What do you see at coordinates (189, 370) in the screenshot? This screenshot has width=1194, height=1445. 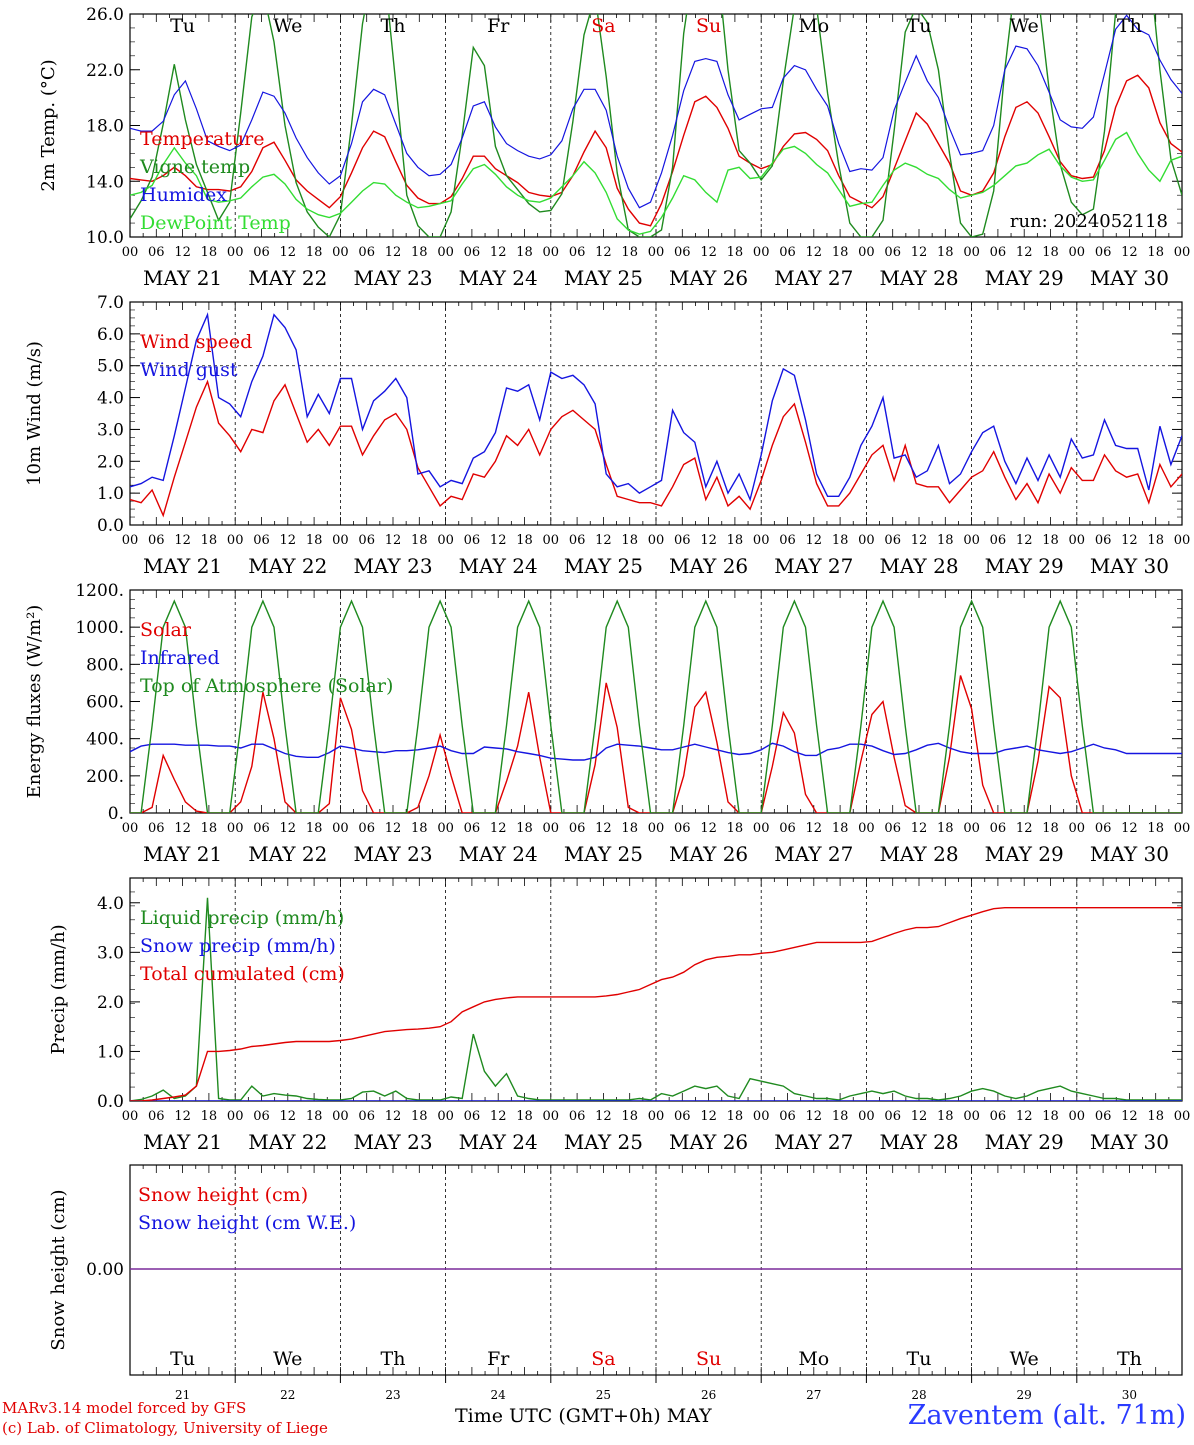 I see `legend-entry: Wind gust` at bounding box center [189, 370].